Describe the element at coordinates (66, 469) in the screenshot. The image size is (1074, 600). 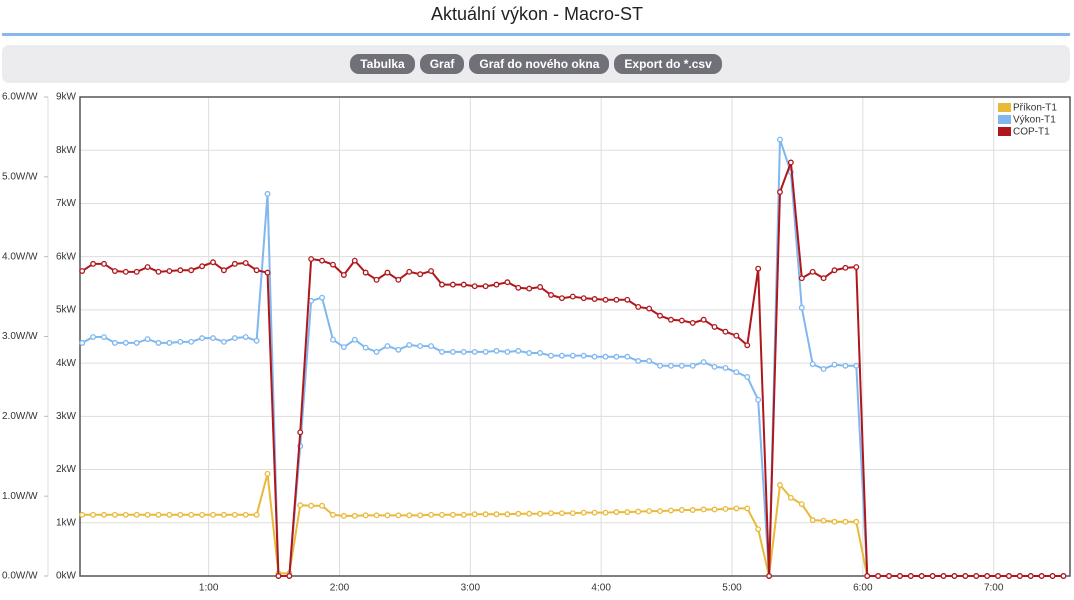
I see `y-tick-label: 2kW` at that location.